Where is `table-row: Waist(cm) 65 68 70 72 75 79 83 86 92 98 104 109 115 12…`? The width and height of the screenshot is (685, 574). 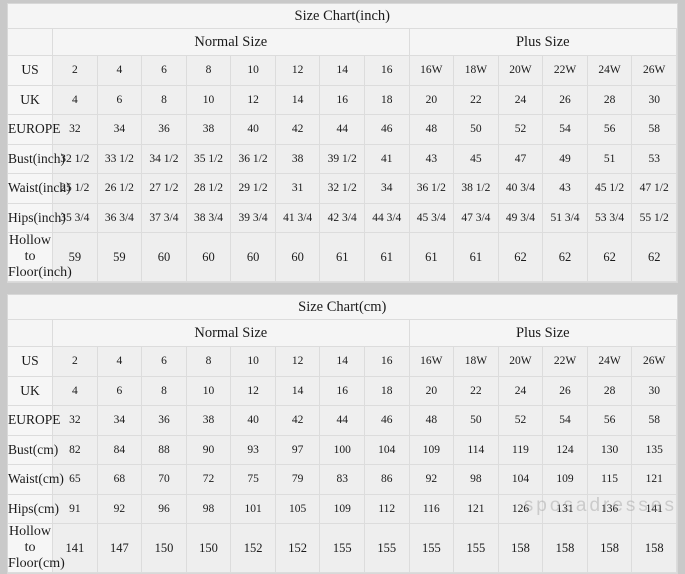 table-row: Waist(cm) 65 68 70 72 75 79 83 86 92 98 104 109 115 12… is located at coordinates (342, 479).